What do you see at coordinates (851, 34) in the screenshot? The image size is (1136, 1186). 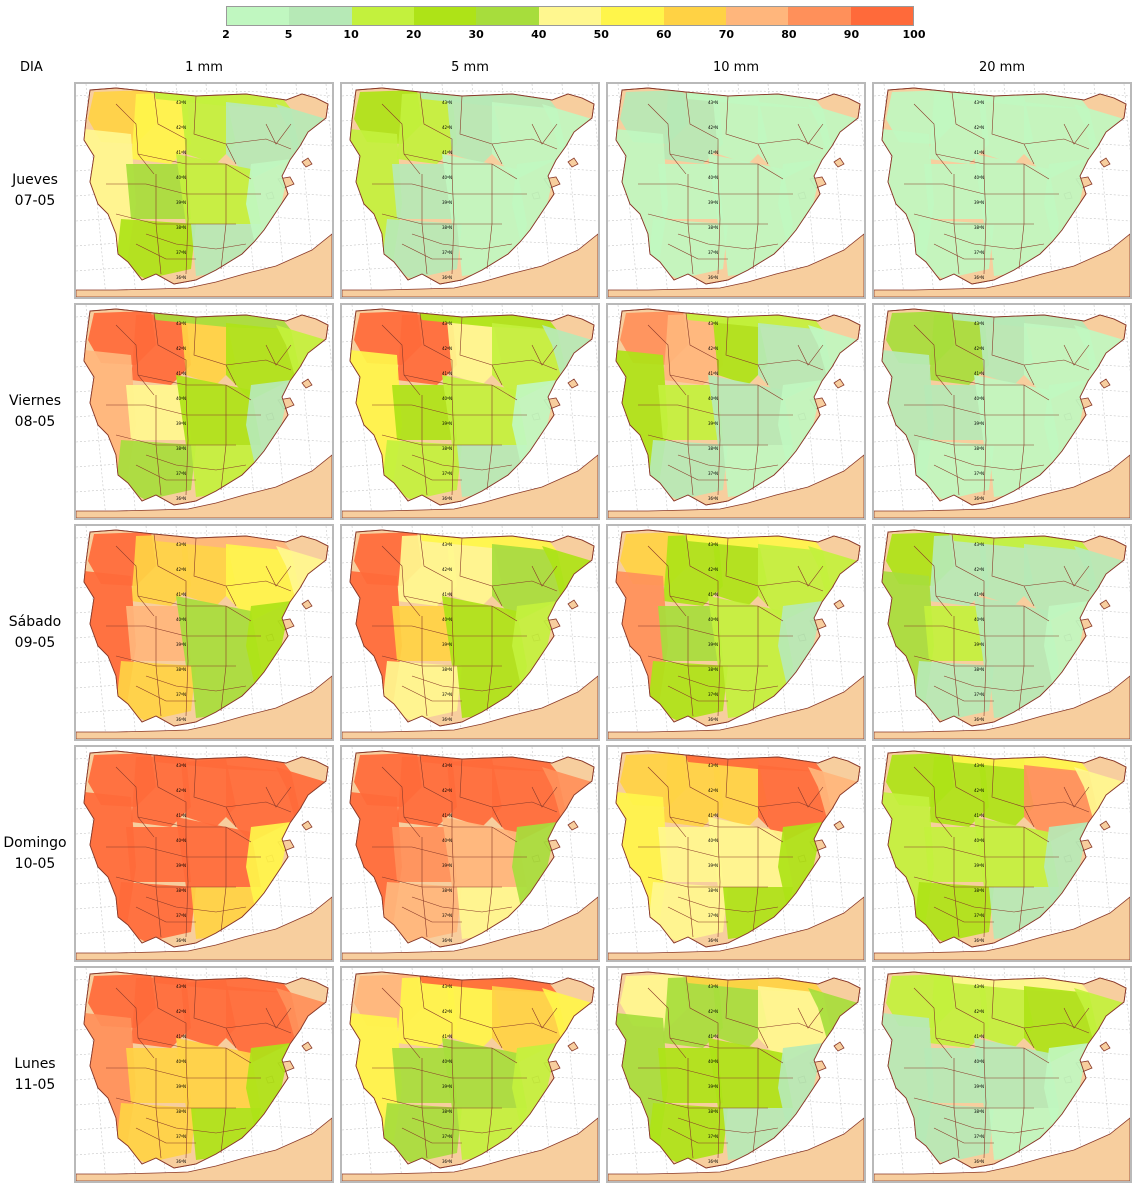 I see `legend-tick-label: 90` at bounding box center [851, 34].